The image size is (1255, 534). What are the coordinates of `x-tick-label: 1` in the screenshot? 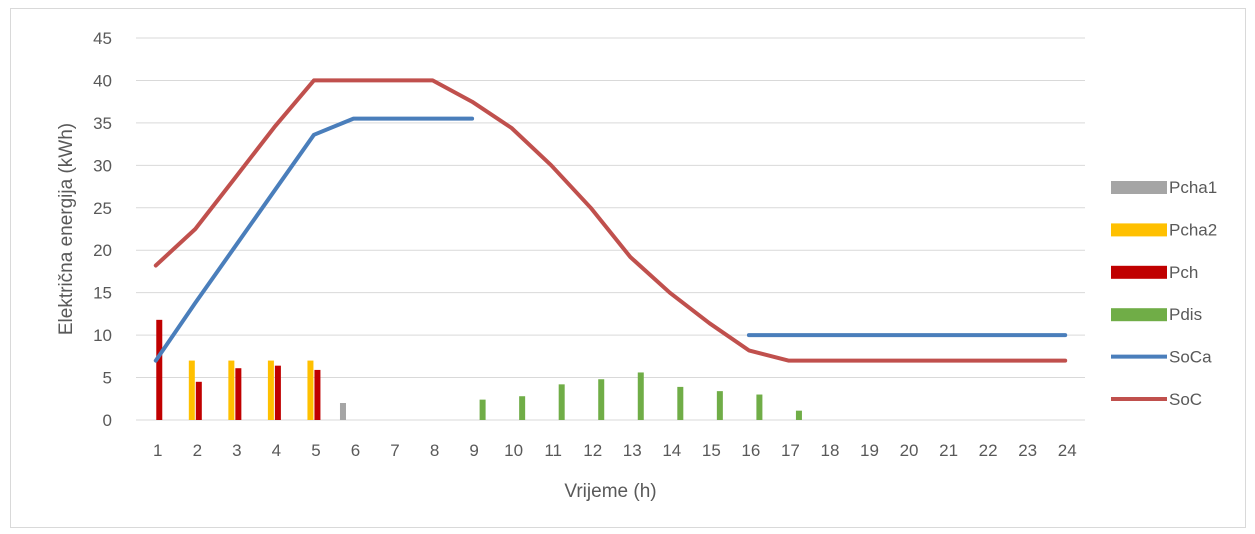 It's located at (157, 450).